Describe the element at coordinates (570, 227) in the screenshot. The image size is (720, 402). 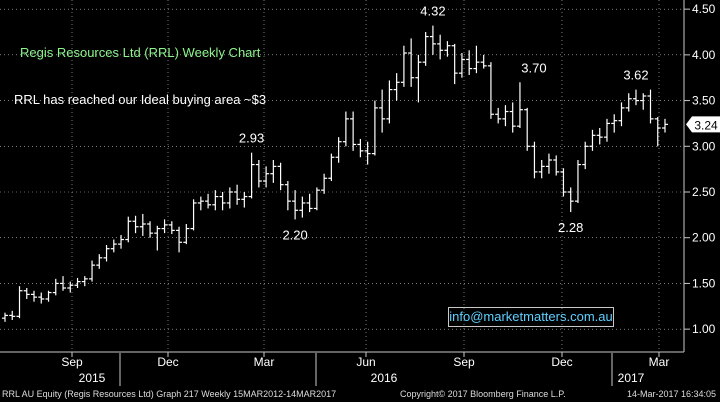
I see `price-annotation: 2.28` at that location.